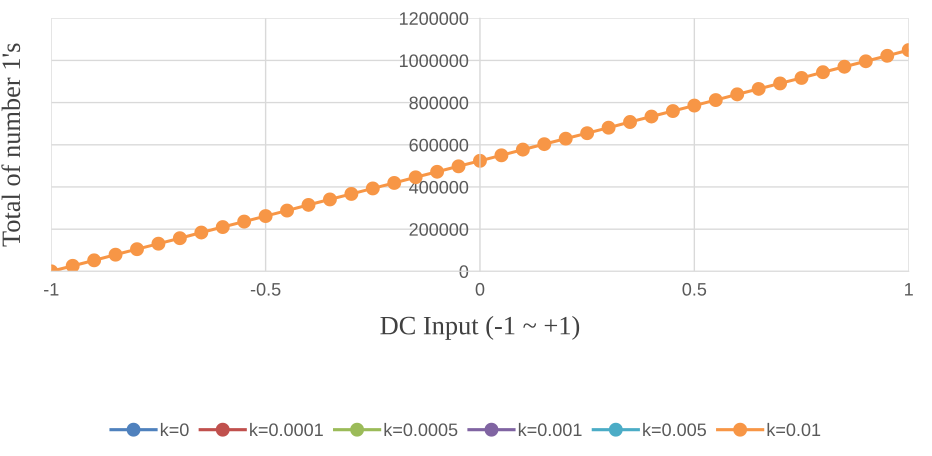 This screenshot has height=456, width=932. Describe the element at coordinates (480, 328) in the screenshot. I see `x-axis-title: DC Input (-1 ~ +1)` at that location.